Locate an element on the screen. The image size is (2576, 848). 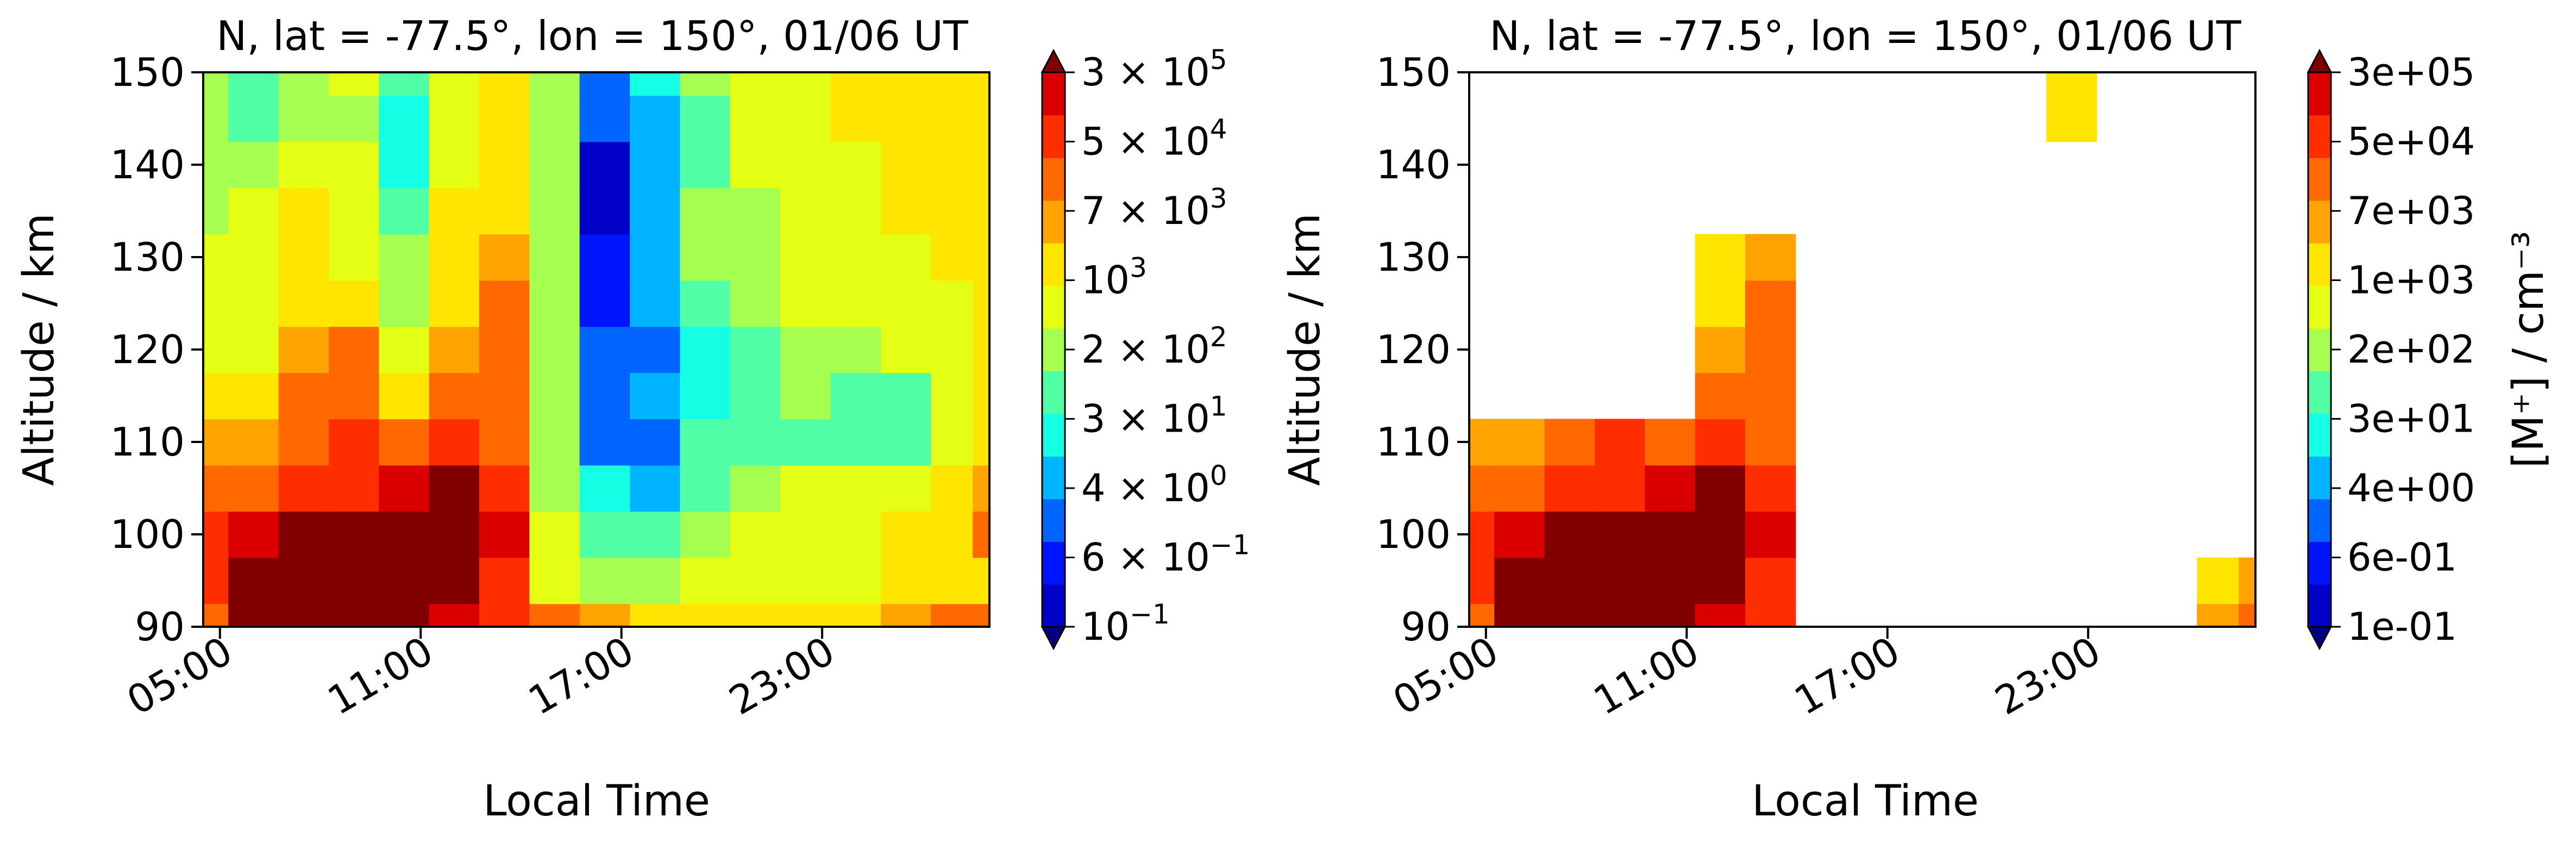
left-x-axis-label: Local Time is located at coordinates (596, 801).